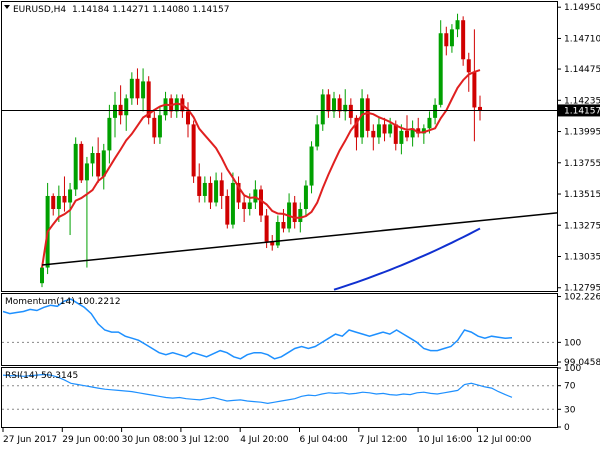 This screenshot has width=600, height=454. What do you see at coordinates (569, 398) in the screenshot?
I see `rsi-axis: 100 70 30 0` at bounding box center [569, 398].